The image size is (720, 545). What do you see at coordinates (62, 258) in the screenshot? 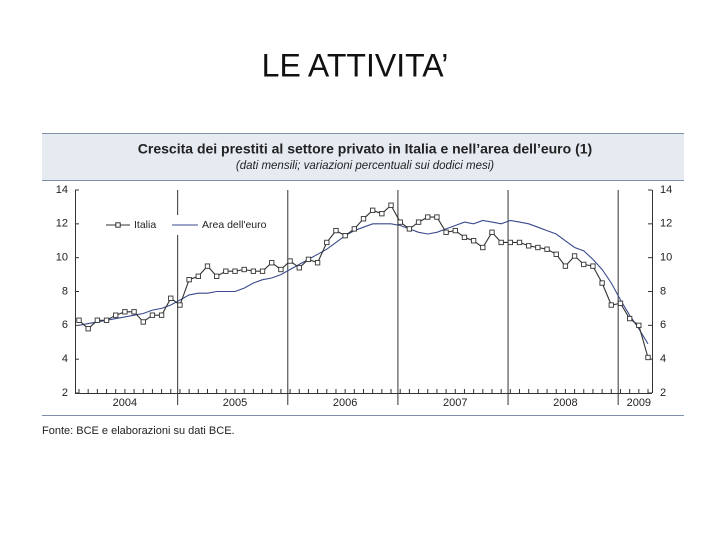
I see `y-tick-label: 10` at bounding box center [62, 258].